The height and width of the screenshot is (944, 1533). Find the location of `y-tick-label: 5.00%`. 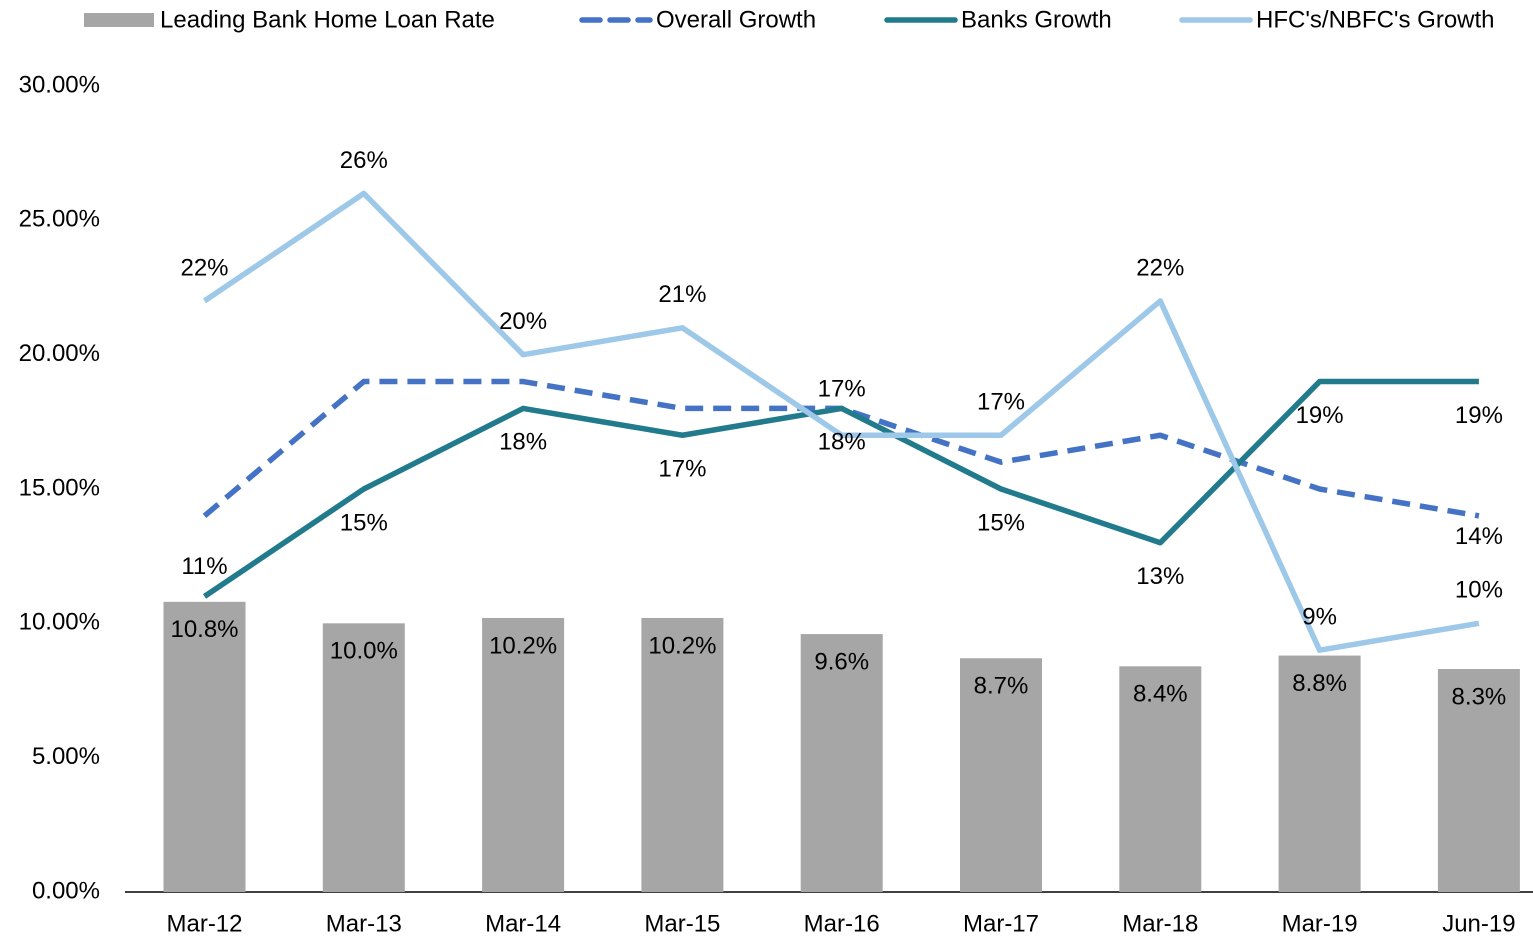

y-tick-label: 5.00% is located at coordinates (66, 756).